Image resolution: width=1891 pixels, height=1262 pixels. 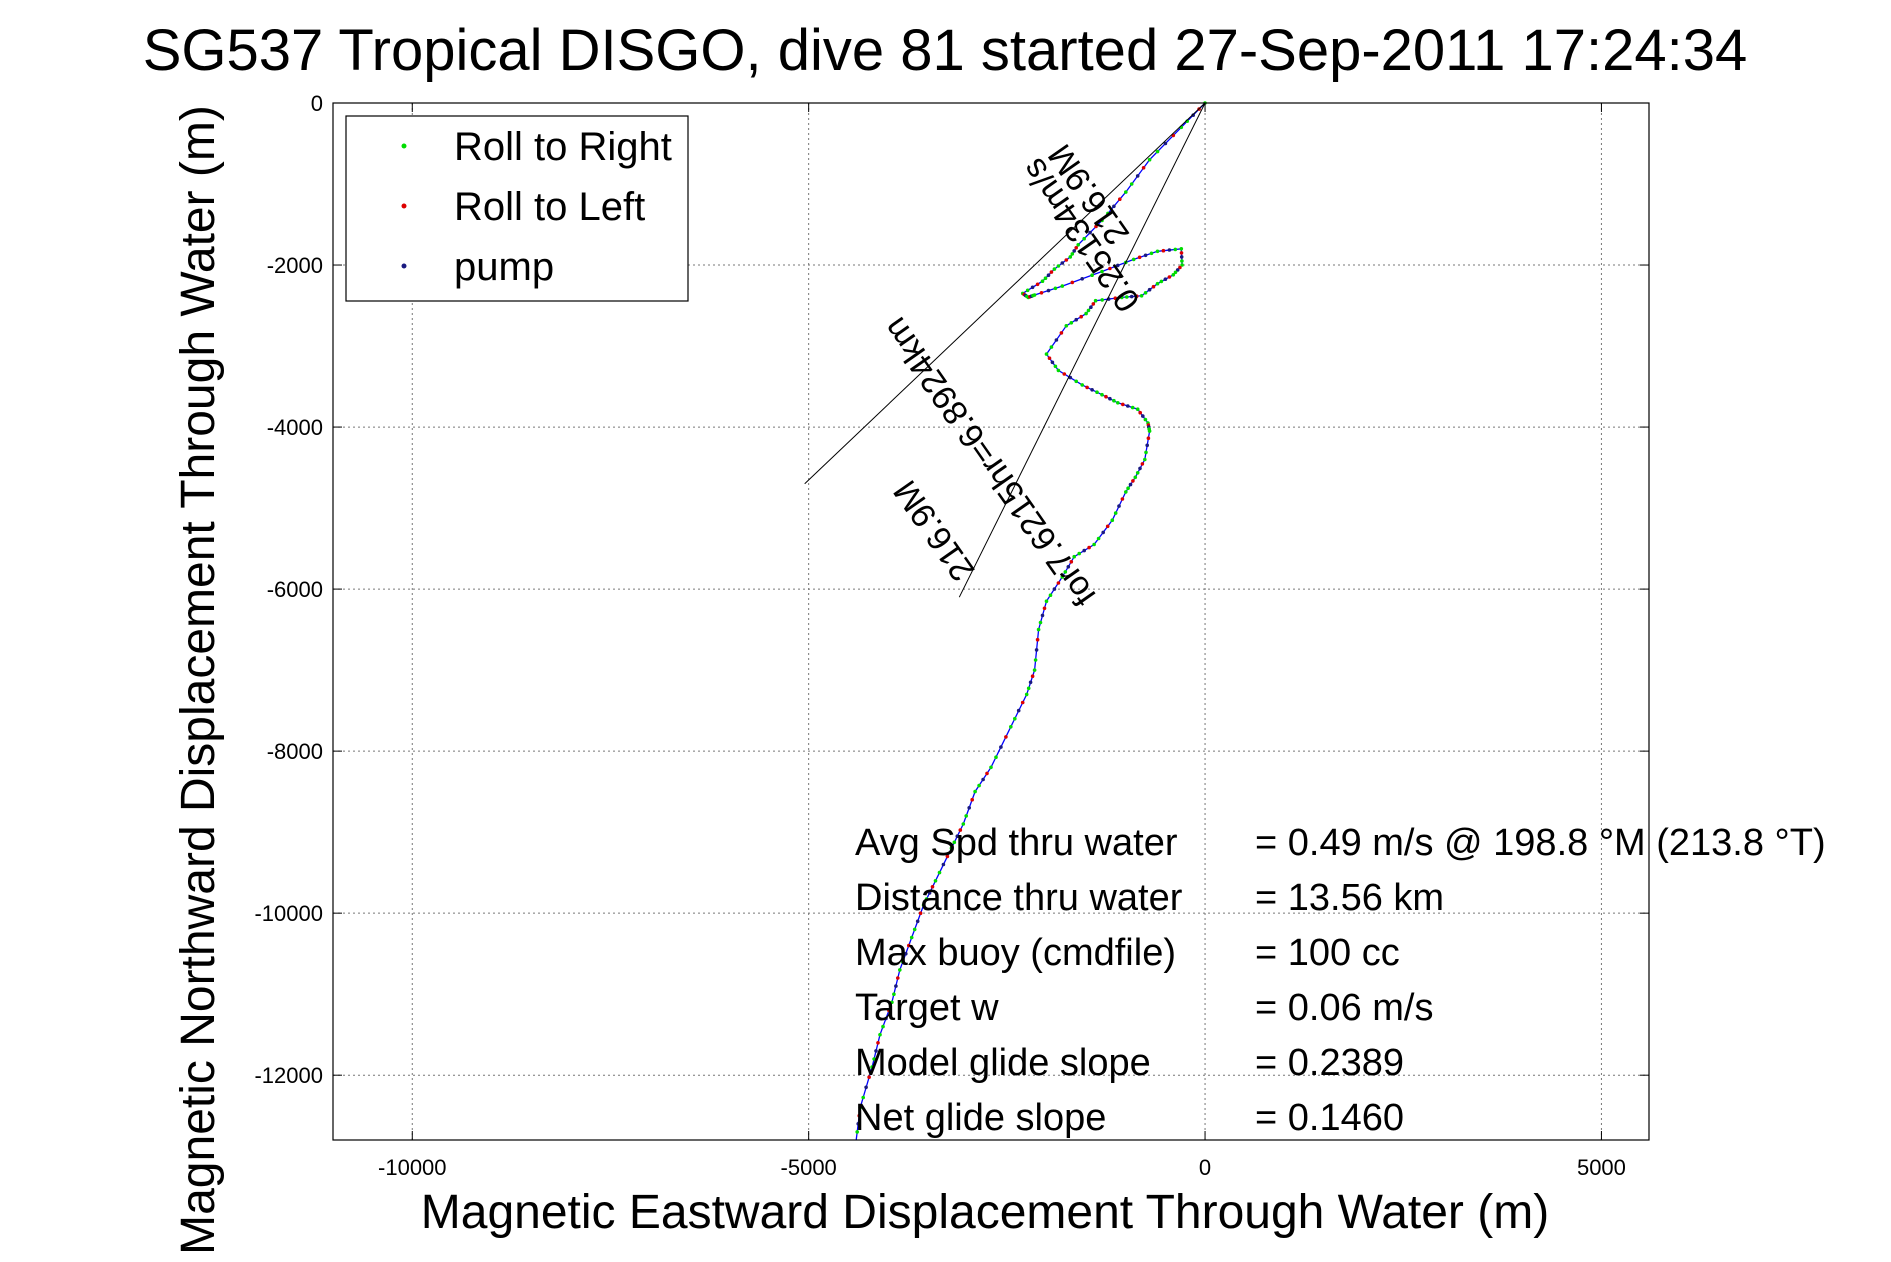 What do you see at coordinates (1327, 953) in the screenshot?
I see `stat-value: = 100 cc` at bounding box center [1327, 953].